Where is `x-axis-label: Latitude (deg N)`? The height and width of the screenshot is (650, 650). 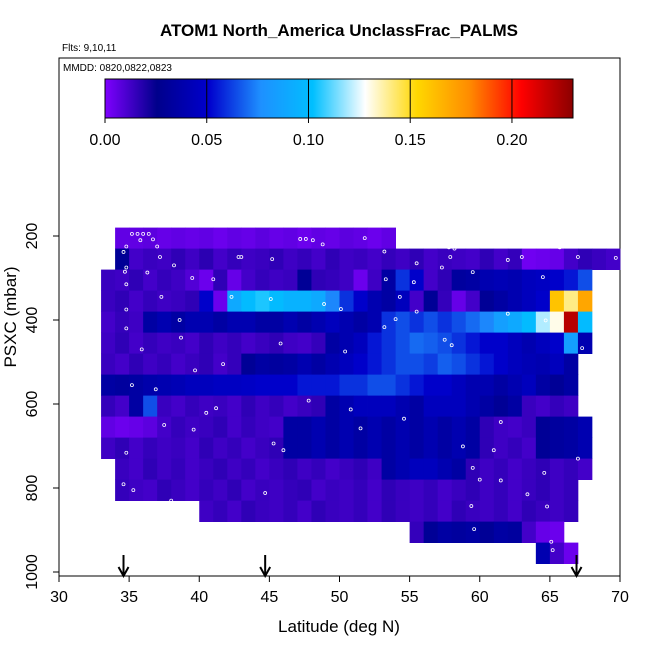
x-axis-label: Latitude (deg N) is located at coordinates (339, 626).